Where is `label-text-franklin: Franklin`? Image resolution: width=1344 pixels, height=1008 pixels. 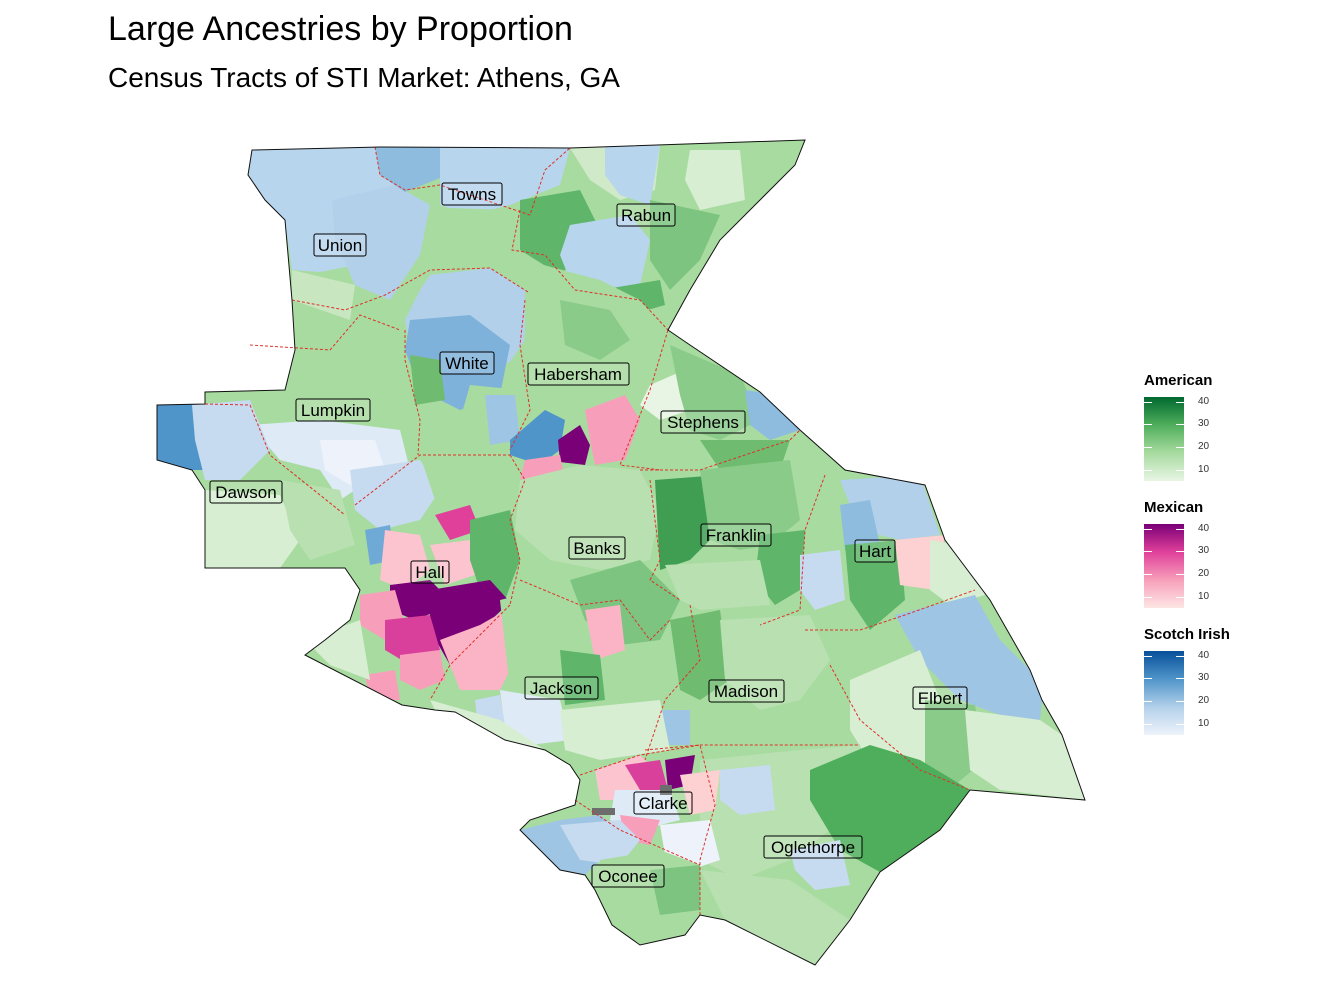 label-text-franklin: Franklin is located at coordinates (736, 535).